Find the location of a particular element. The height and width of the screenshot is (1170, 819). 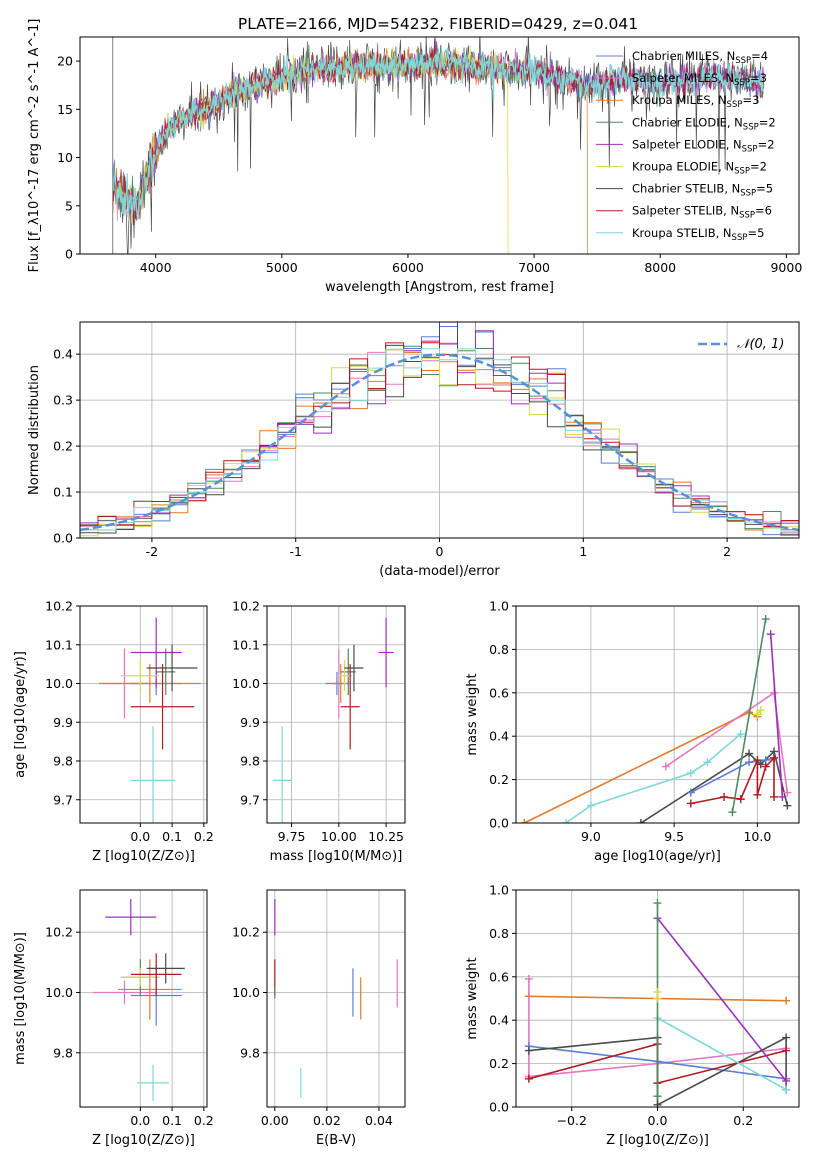

spectrum-series-c3 is located at coordinates (438, 133).